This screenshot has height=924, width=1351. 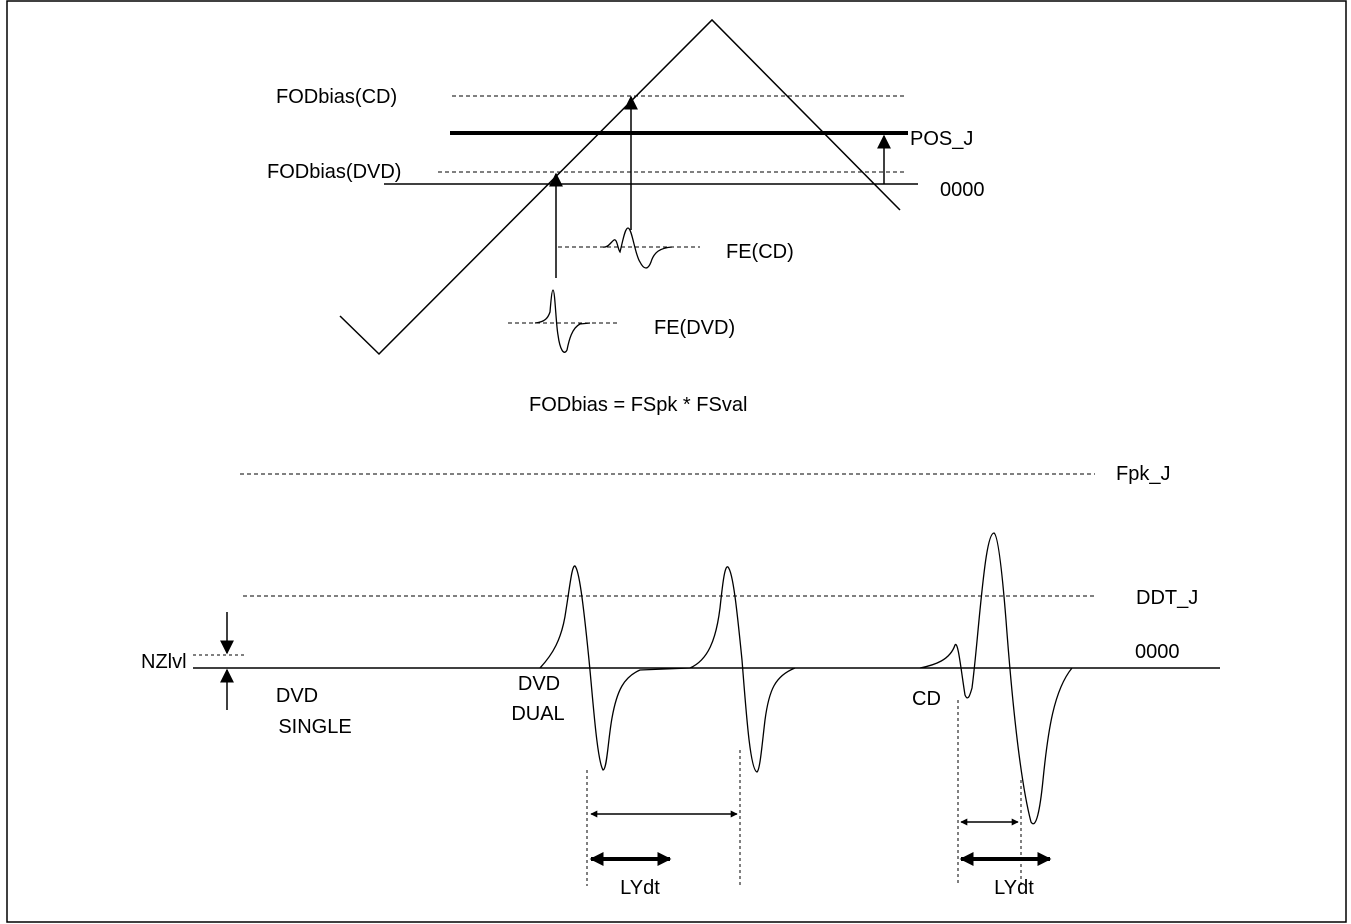 I want to click on cd-waveform, so click(x=996, y=678).